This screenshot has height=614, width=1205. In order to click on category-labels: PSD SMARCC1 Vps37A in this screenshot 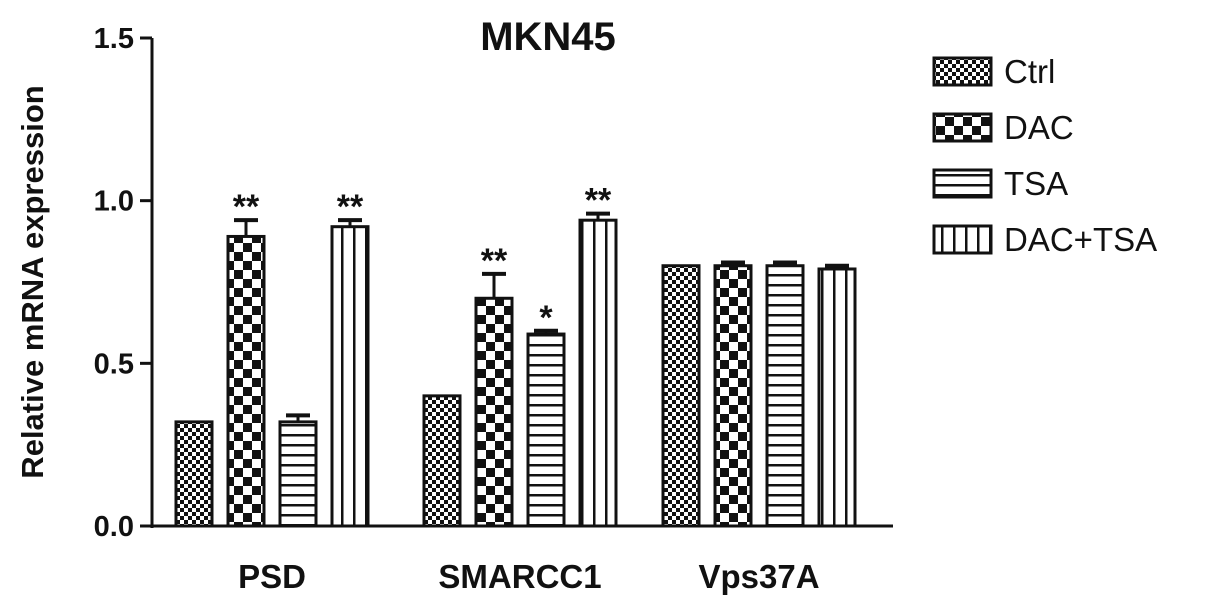, I will do `click(528, 576)`.